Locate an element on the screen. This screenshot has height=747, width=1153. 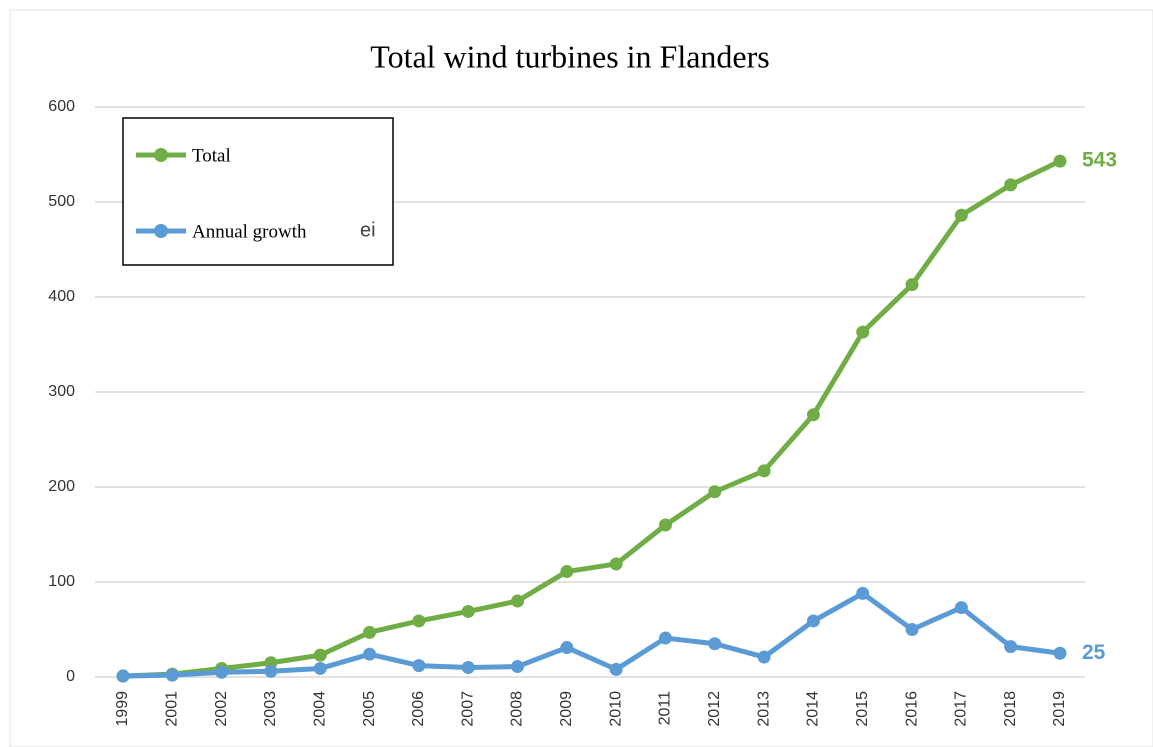
x-tick-label: 2004 is located at coordinates (319, 709).